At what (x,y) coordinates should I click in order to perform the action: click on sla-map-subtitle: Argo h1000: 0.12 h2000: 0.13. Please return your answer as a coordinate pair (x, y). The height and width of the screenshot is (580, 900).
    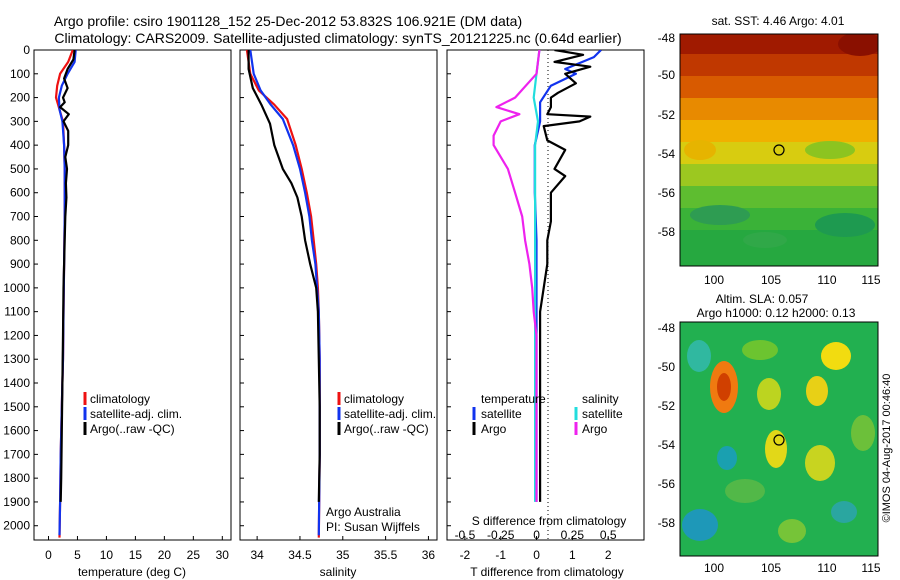
    Looking at the image, I should click on (776, 313).